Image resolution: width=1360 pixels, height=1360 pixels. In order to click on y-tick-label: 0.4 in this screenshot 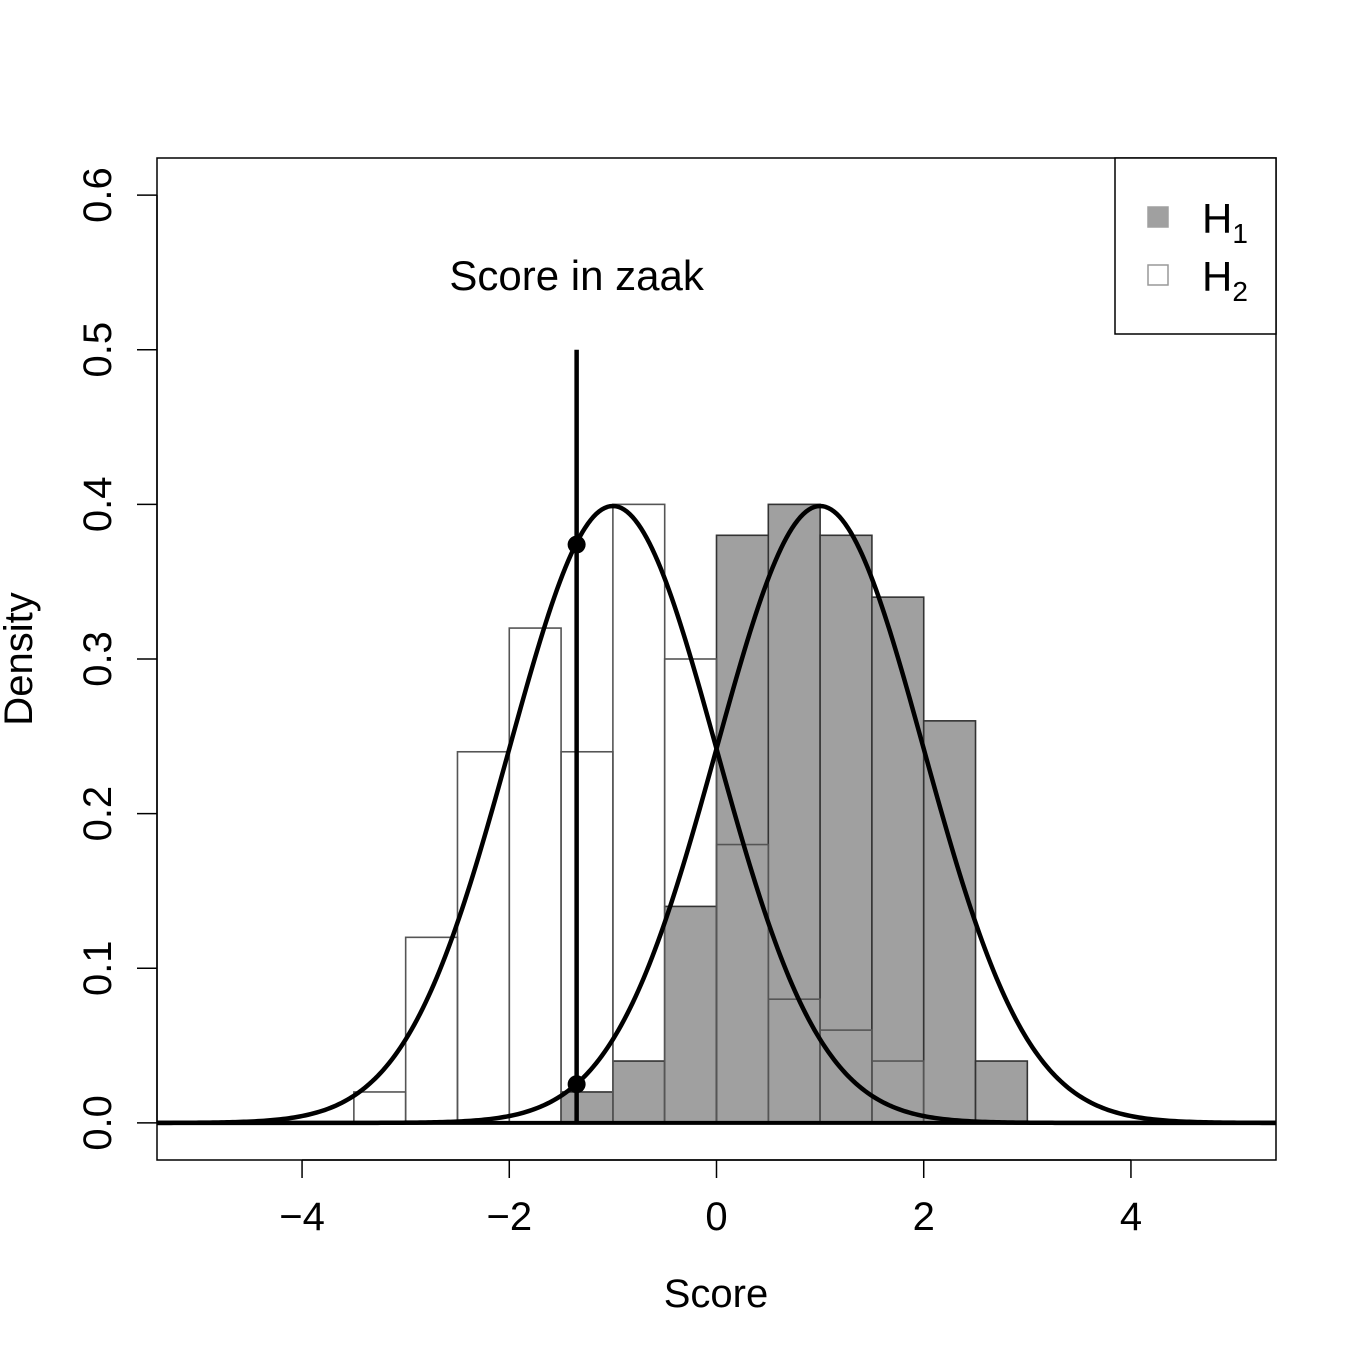, I will do `click(98, 505)`.